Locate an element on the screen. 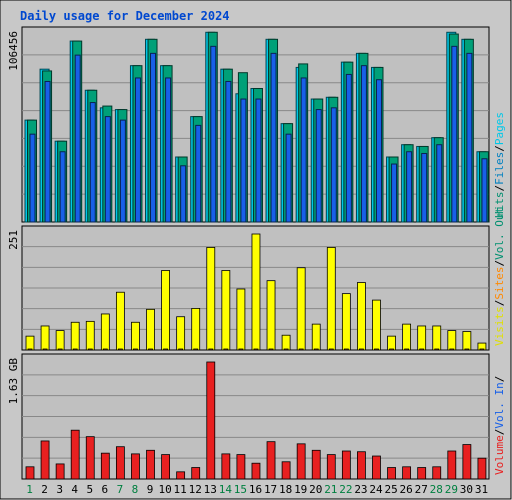 This screenshot has height=500, width=512. day-label: 6 is located at coordinates (105, 489).